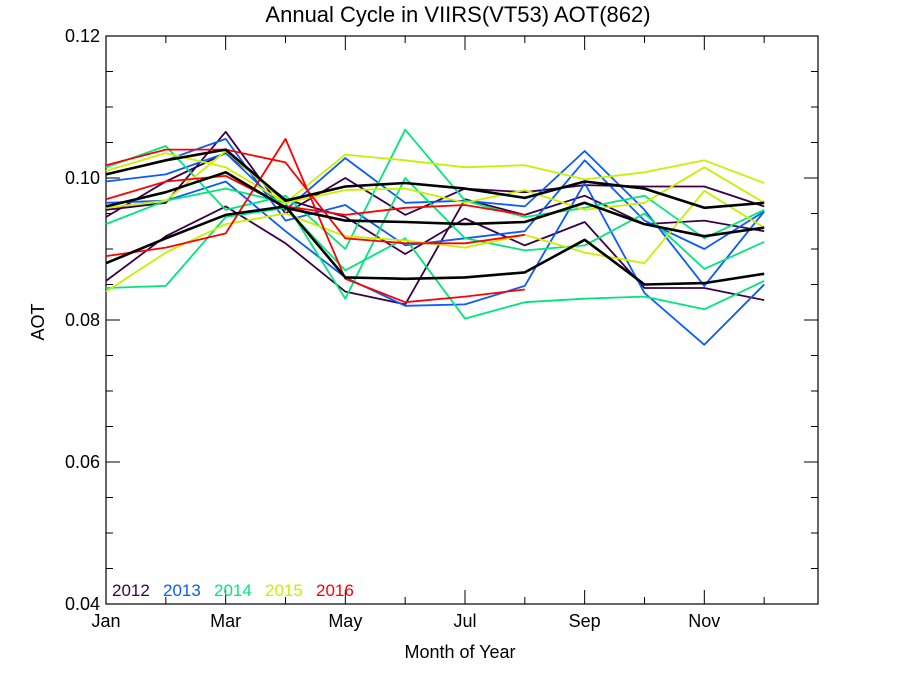 The height and width of the screenshot is (675, 900). I want to click on y-tick-label: 0.10, so click(82, 178).